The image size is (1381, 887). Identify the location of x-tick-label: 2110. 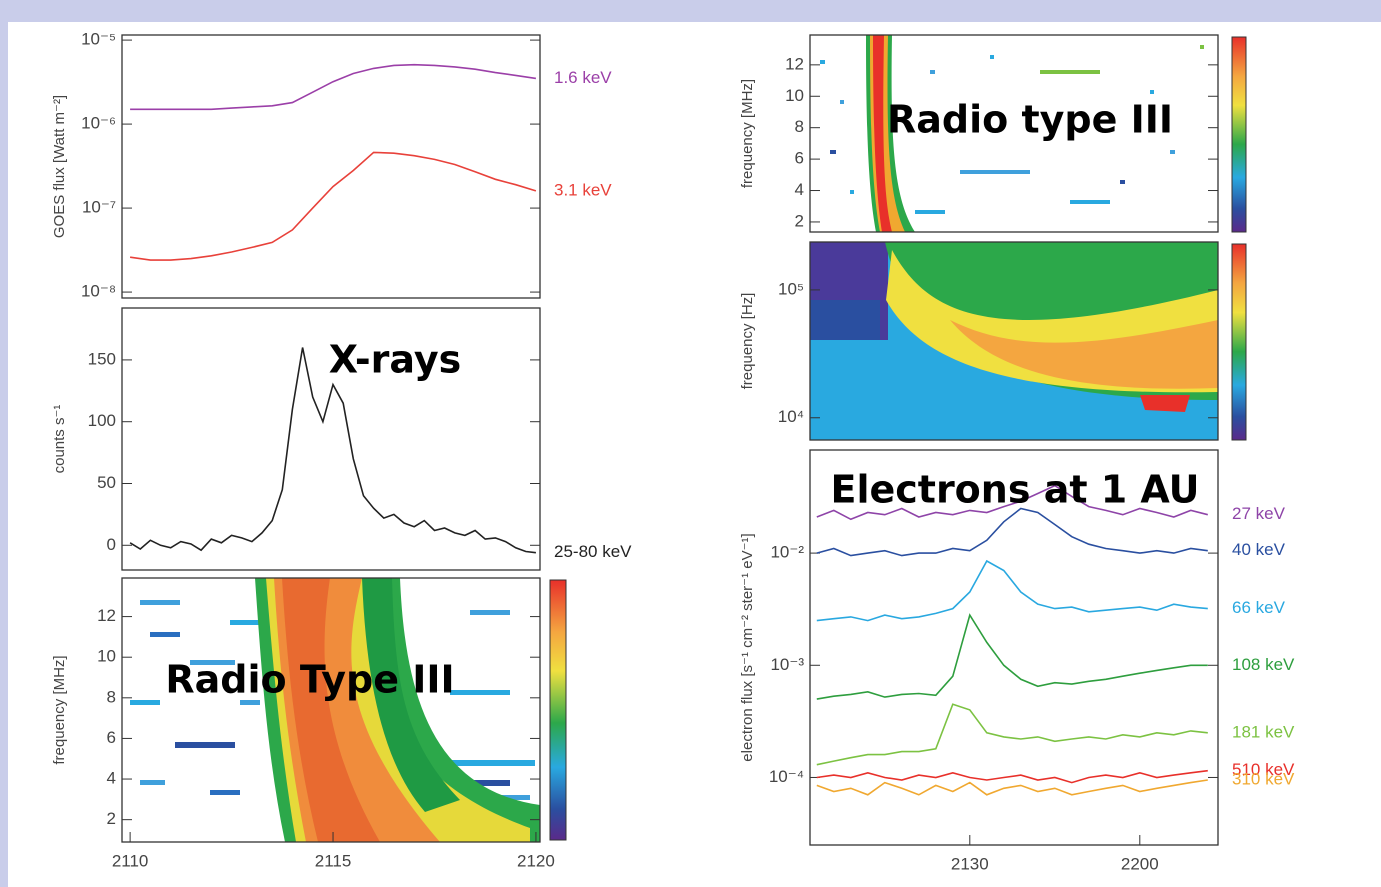
(130, 860).